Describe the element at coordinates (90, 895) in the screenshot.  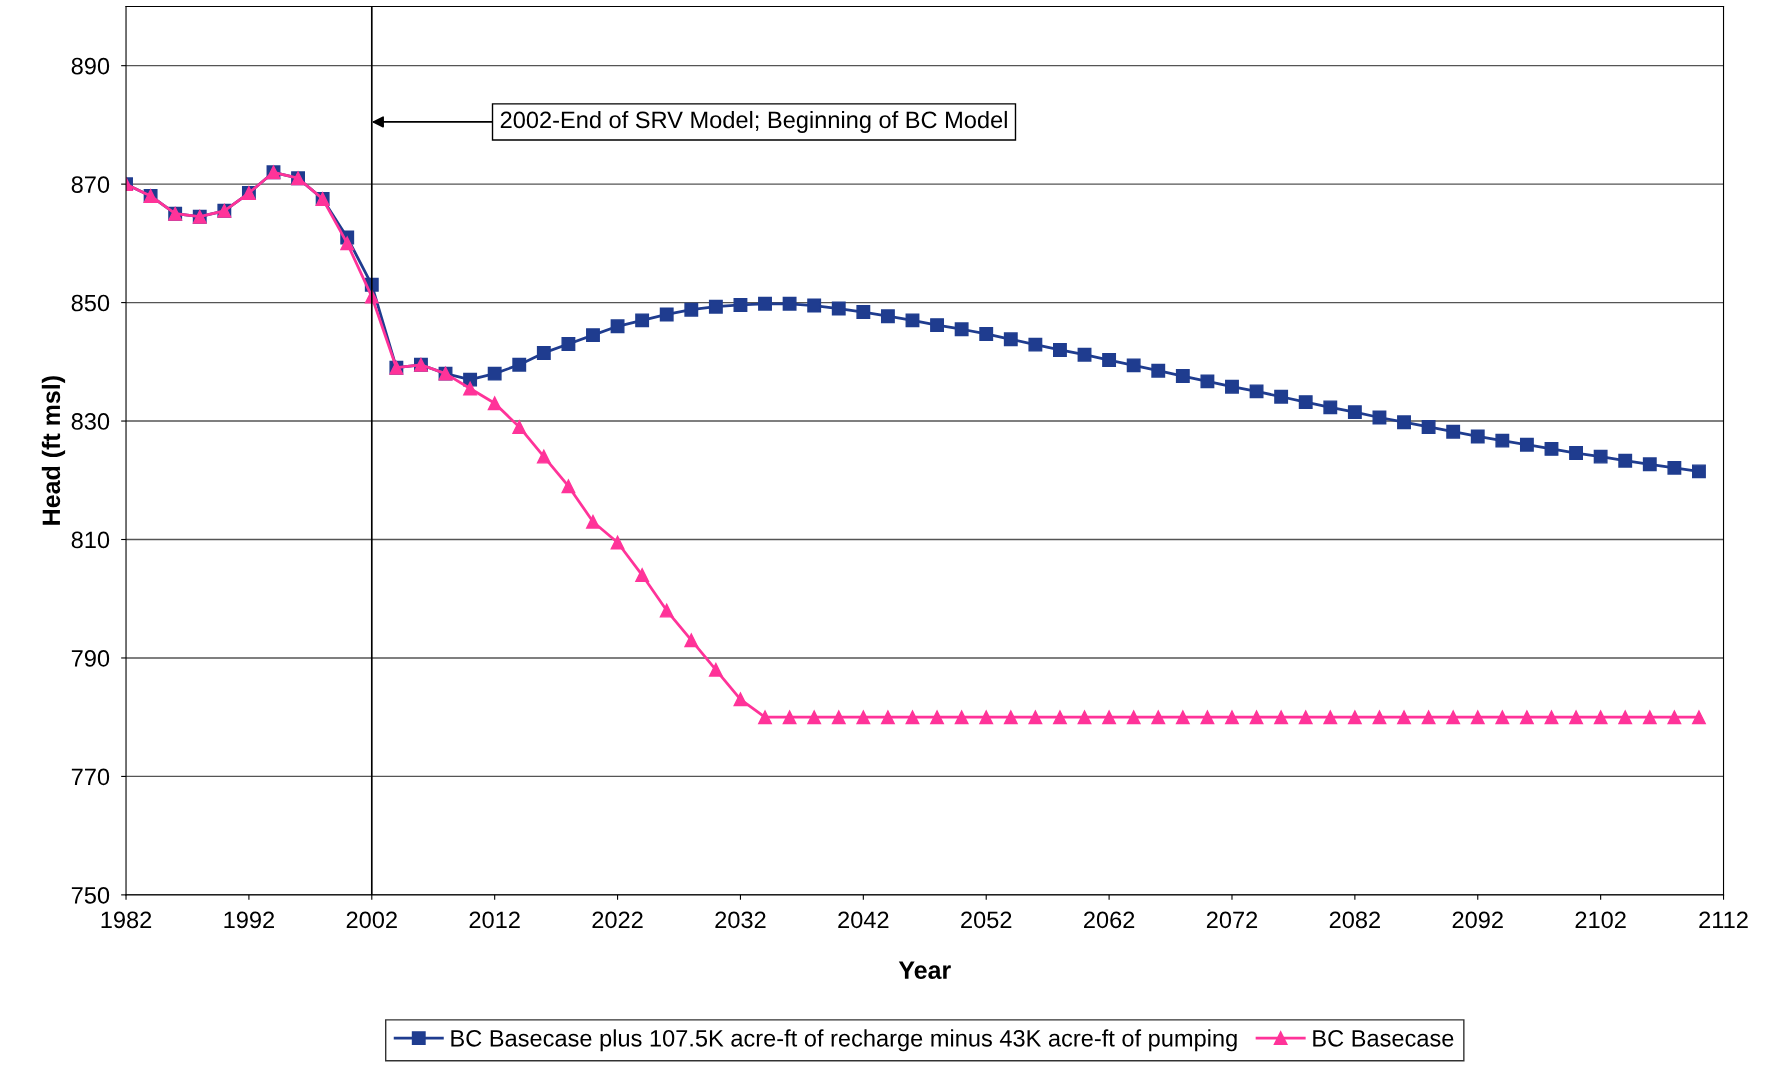
I see `y-tick-label: 750` at that location.